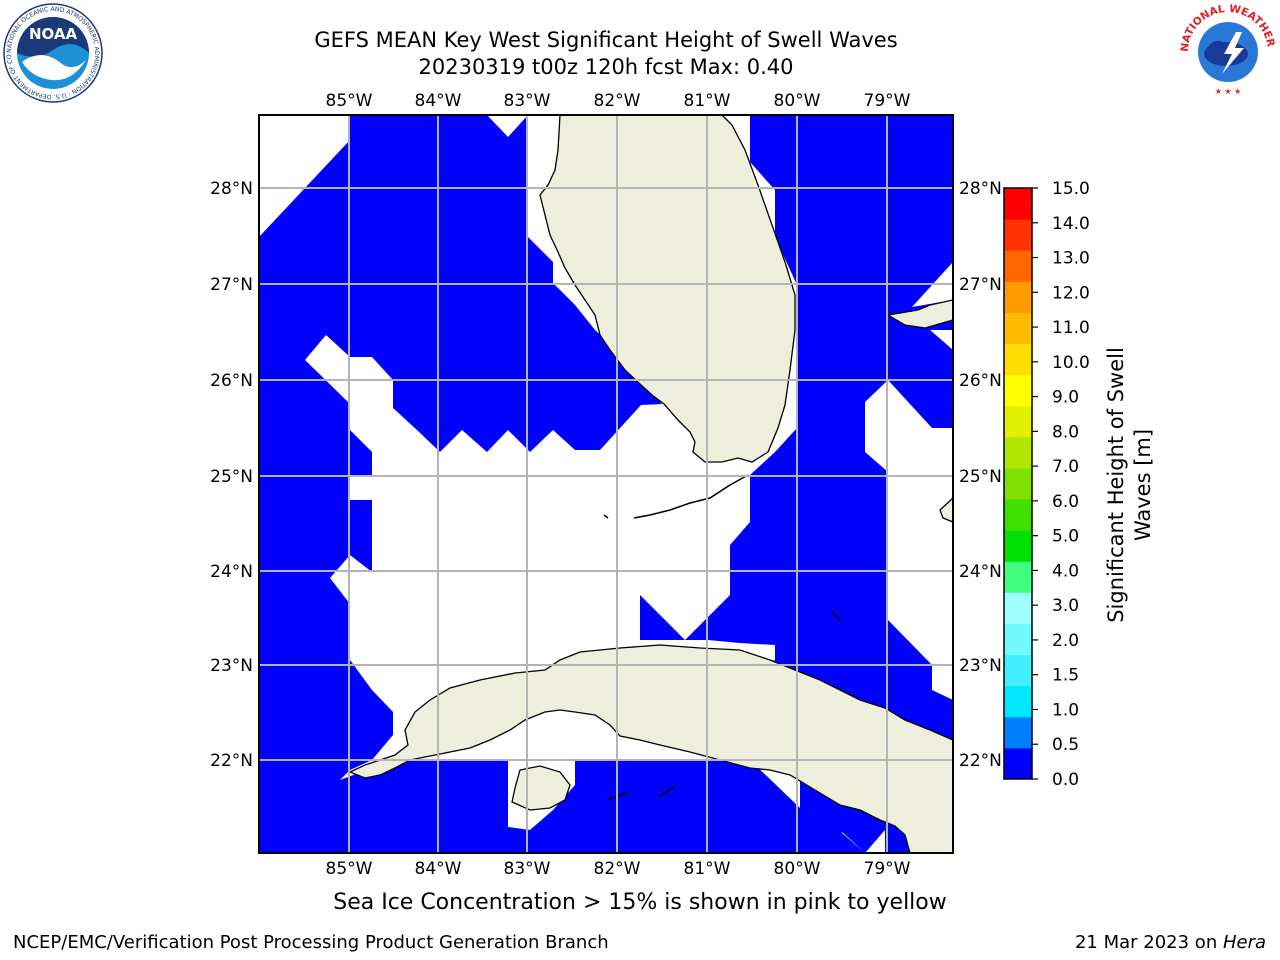 The width and height of the screenshot is (1280, 960). What do you see at coordinates (887, 869) in the screenshot?
I see `lon-label-bottom-79w: 79°W` at bounding box center [887, 869].